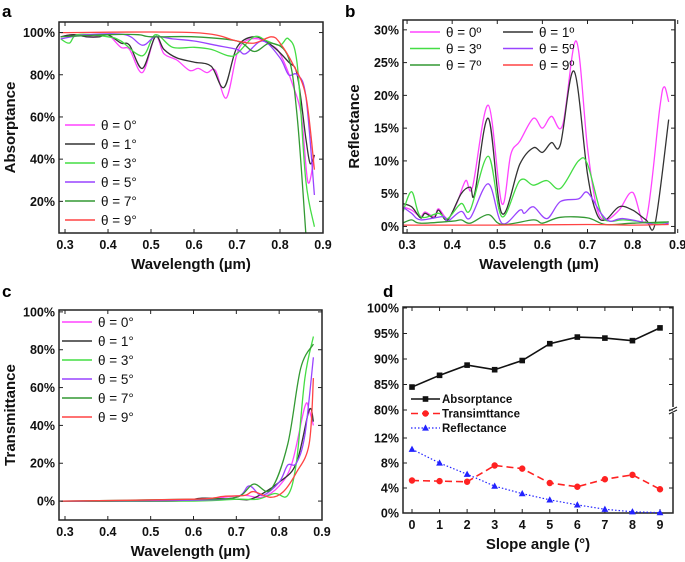 This screenshot has height=562, width=685. I want to click on series-transimttance, so click(536, 477).